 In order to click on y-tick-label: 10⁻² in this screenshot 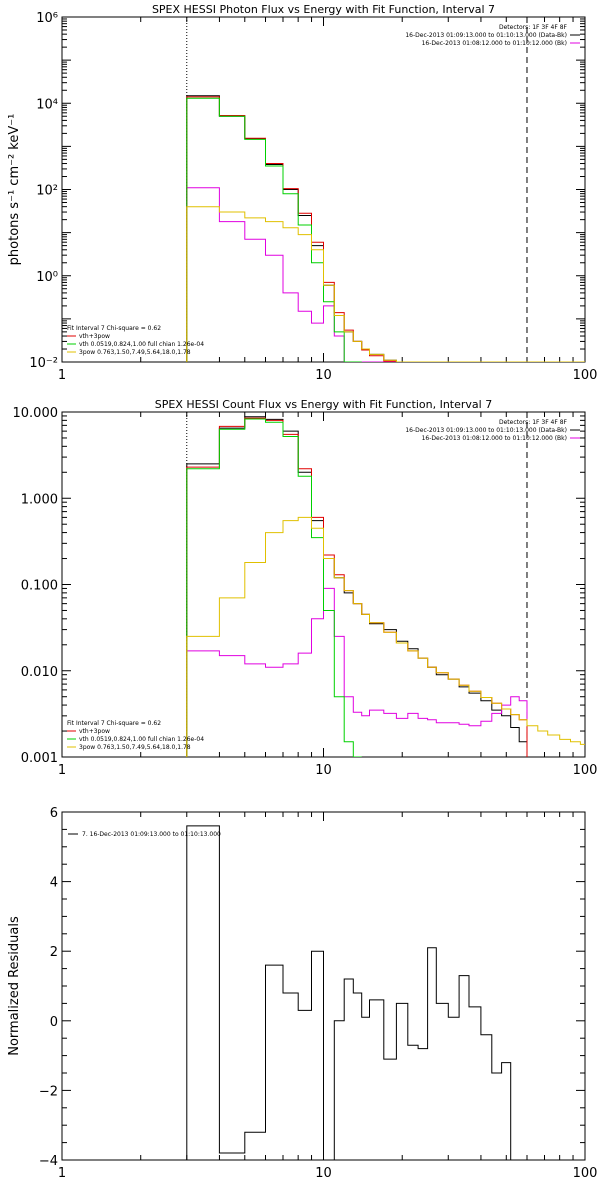, I will do `click(43, 363)`.